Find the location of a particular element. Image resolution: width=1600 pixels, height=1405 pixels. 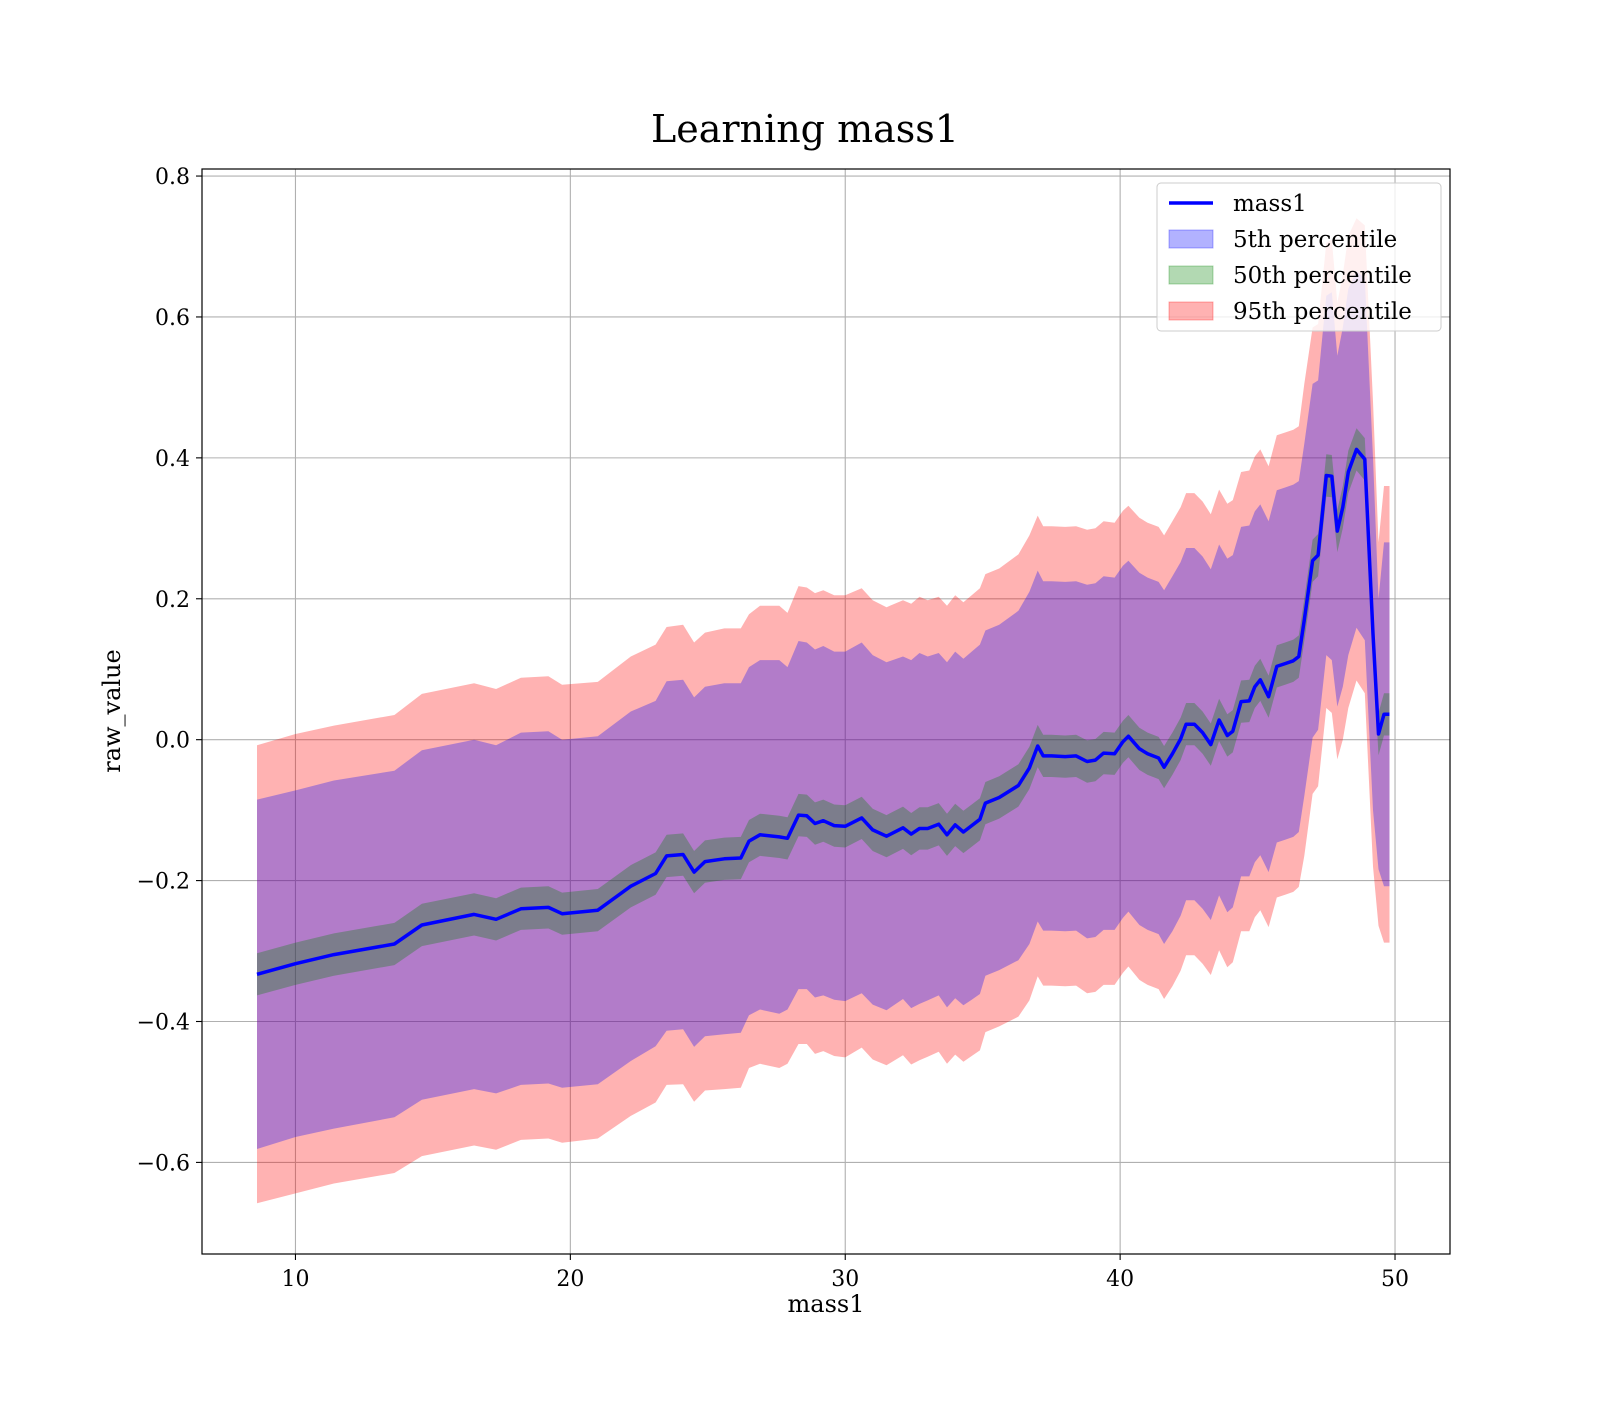

x-axis-label: mass1 is located at coordinates (826, 1304).